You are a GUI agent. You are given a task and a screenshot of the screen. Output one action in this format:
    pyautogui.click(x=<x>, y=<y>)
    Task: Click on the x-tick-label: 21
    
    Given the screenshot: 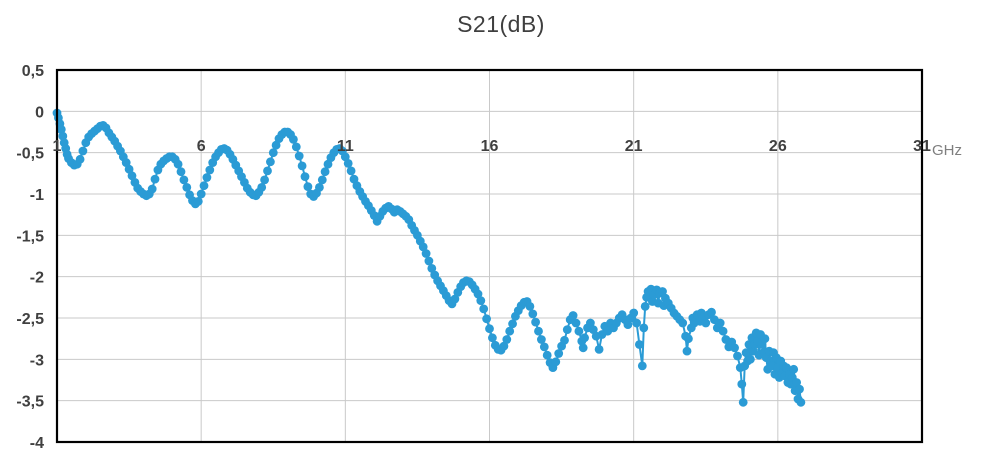 What is the action you would take?
    pyautogui.click(x=634, y=146)
    